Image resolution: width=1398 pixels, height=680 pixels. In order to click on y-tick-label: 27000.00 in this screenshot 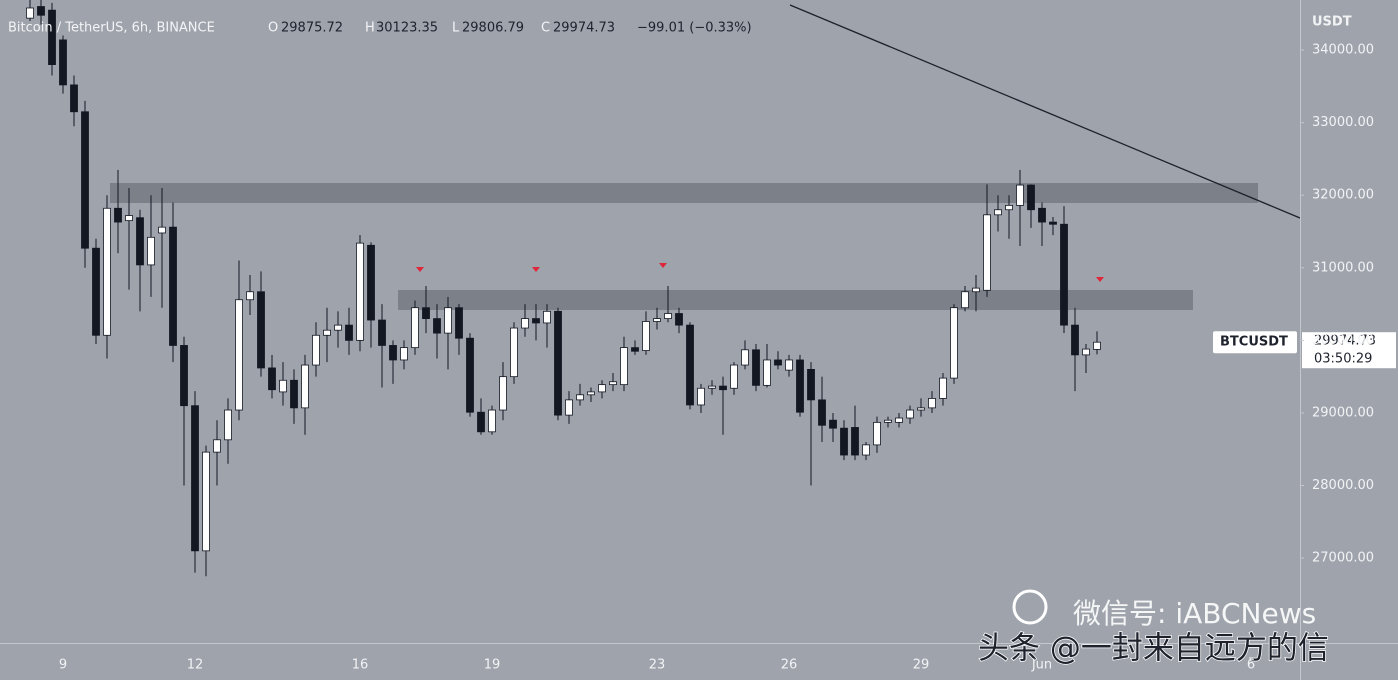, I will do `click(1343, 558)`.